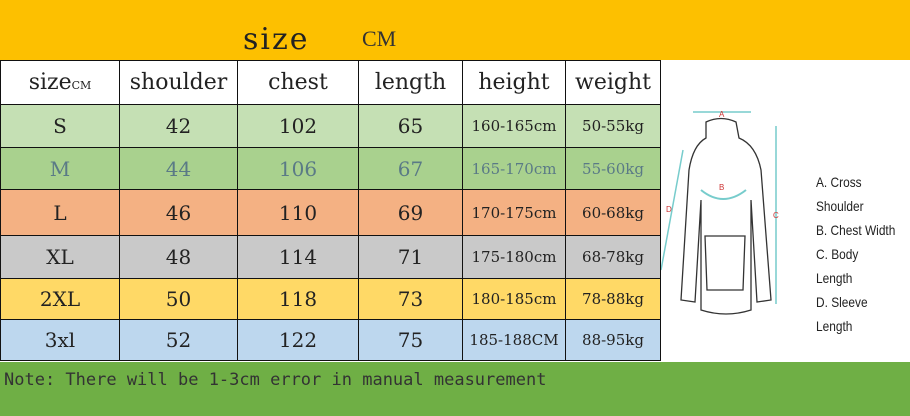 The image size is (910, 416). I want to click on cell-size: 2XL, so click(60, 299).